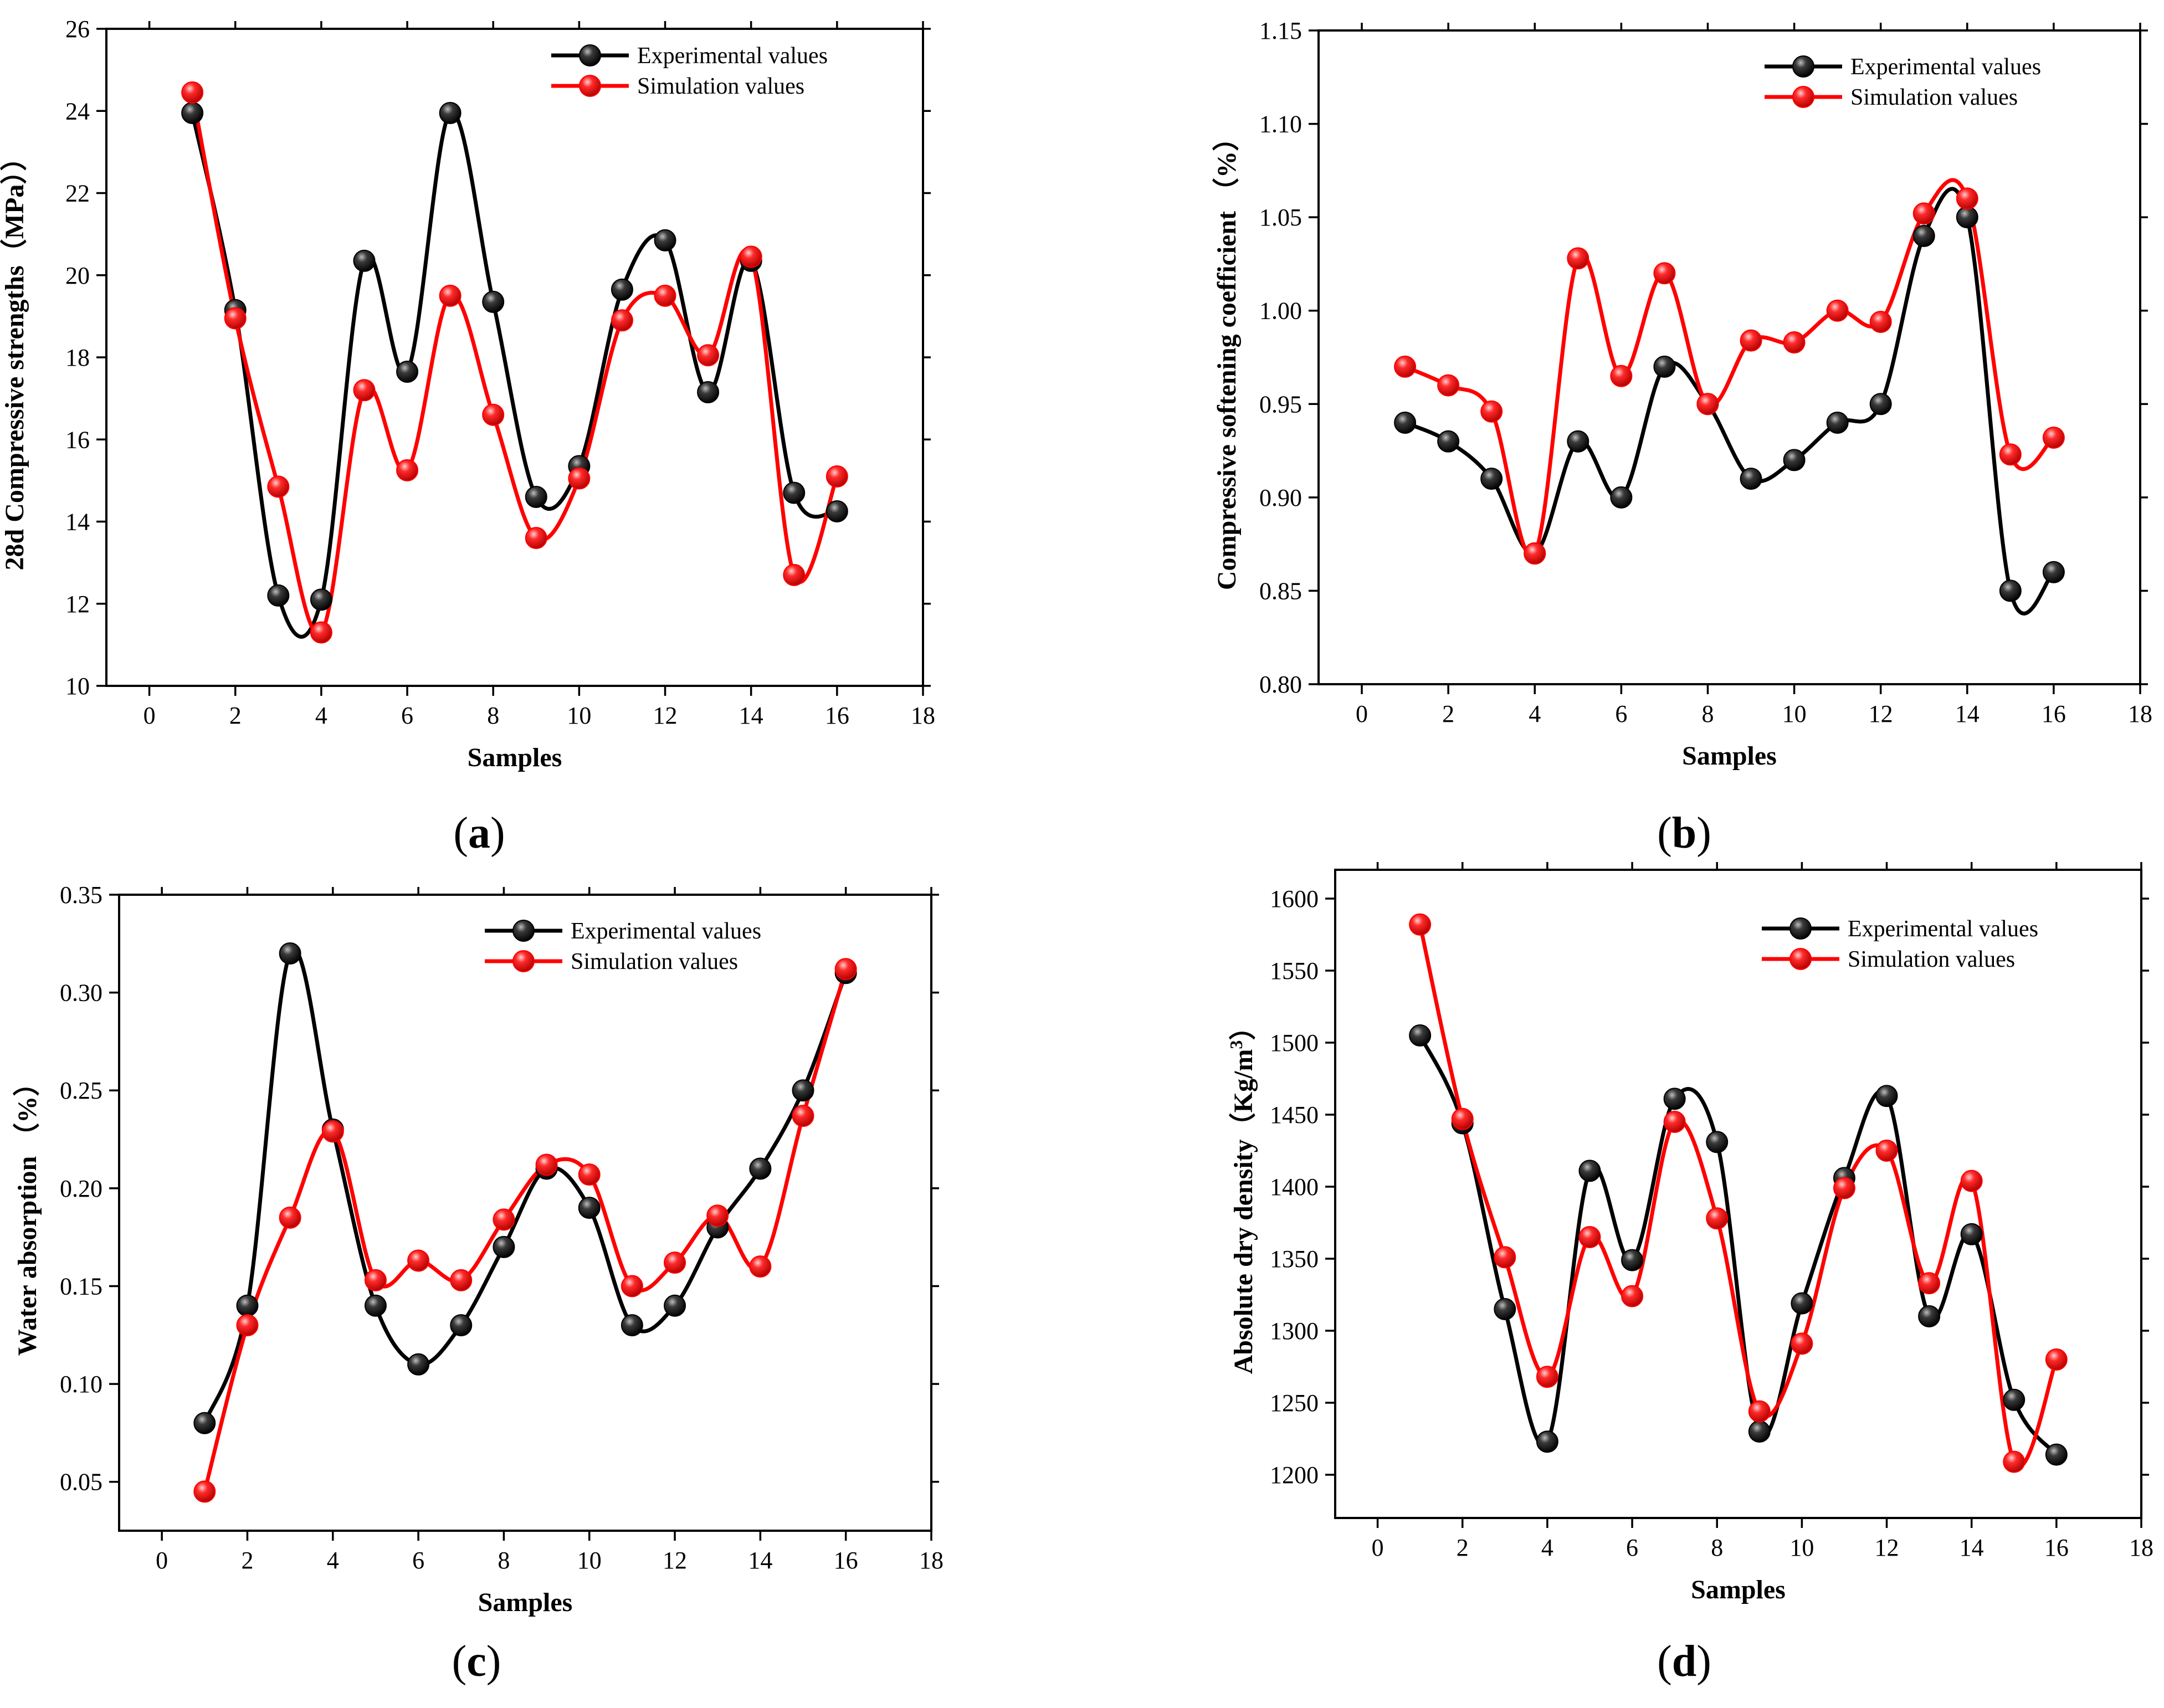 The height and width of the screenshot is (1708, 2164). What do you see at coordinates (78, 111) in the screenshot?
I see `y-tick-label: 24` at bounding box center [78, 111].